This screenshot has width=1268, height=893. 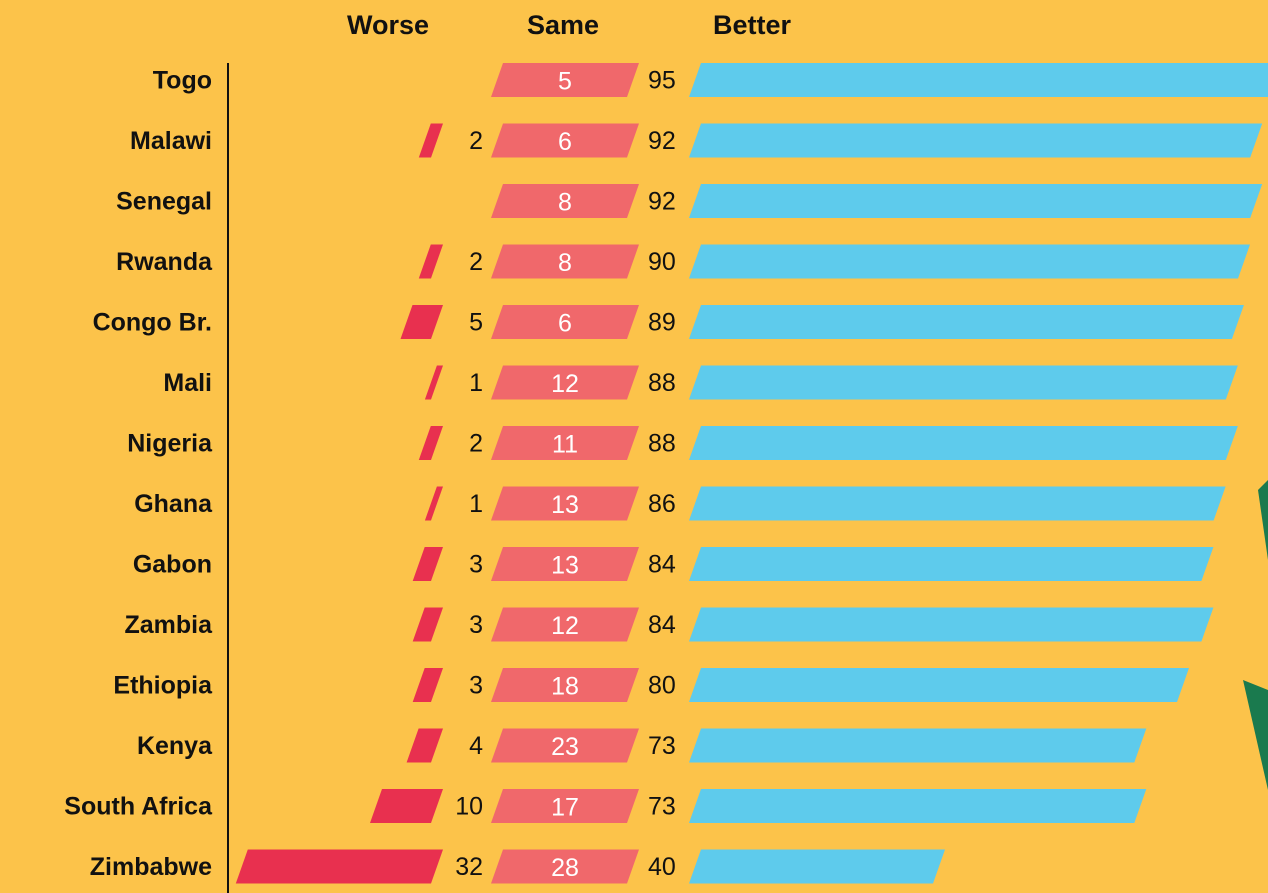 I want to click on better-label: 40, so click(x=662, y=867).